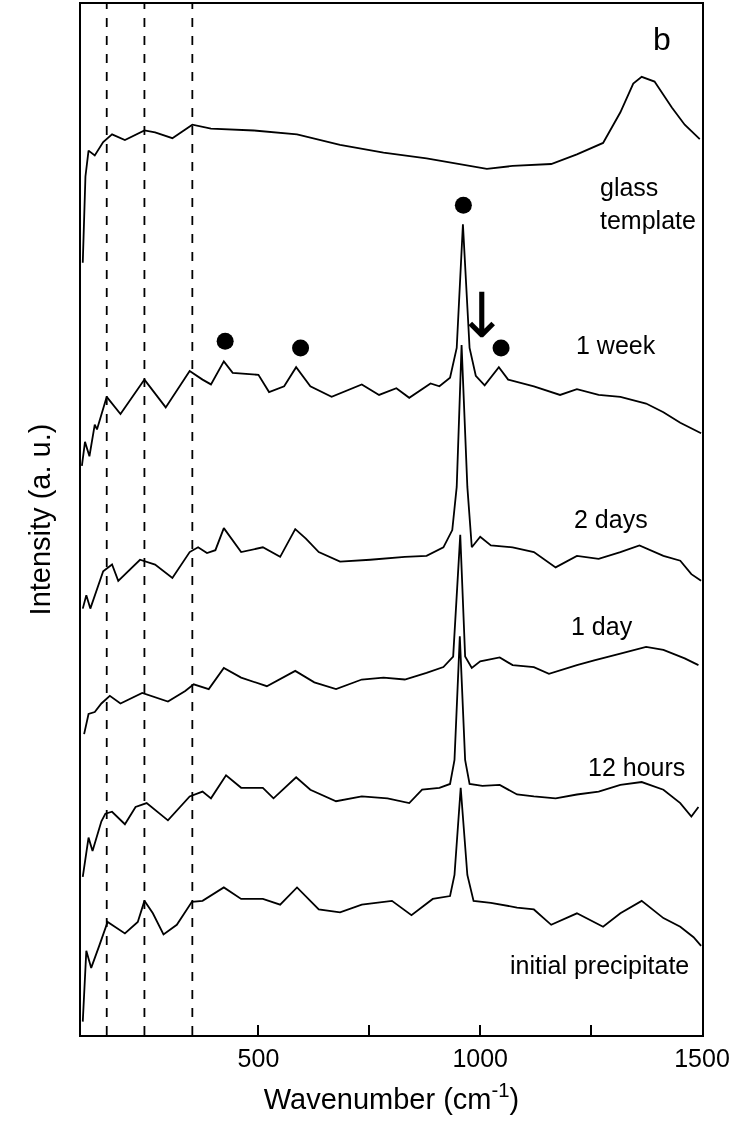 Image resolution: width=735 pixels, height=1146 pixels. Describe the element at coordinates (662, 39) in the screenshot. I see `text: b` at that location.